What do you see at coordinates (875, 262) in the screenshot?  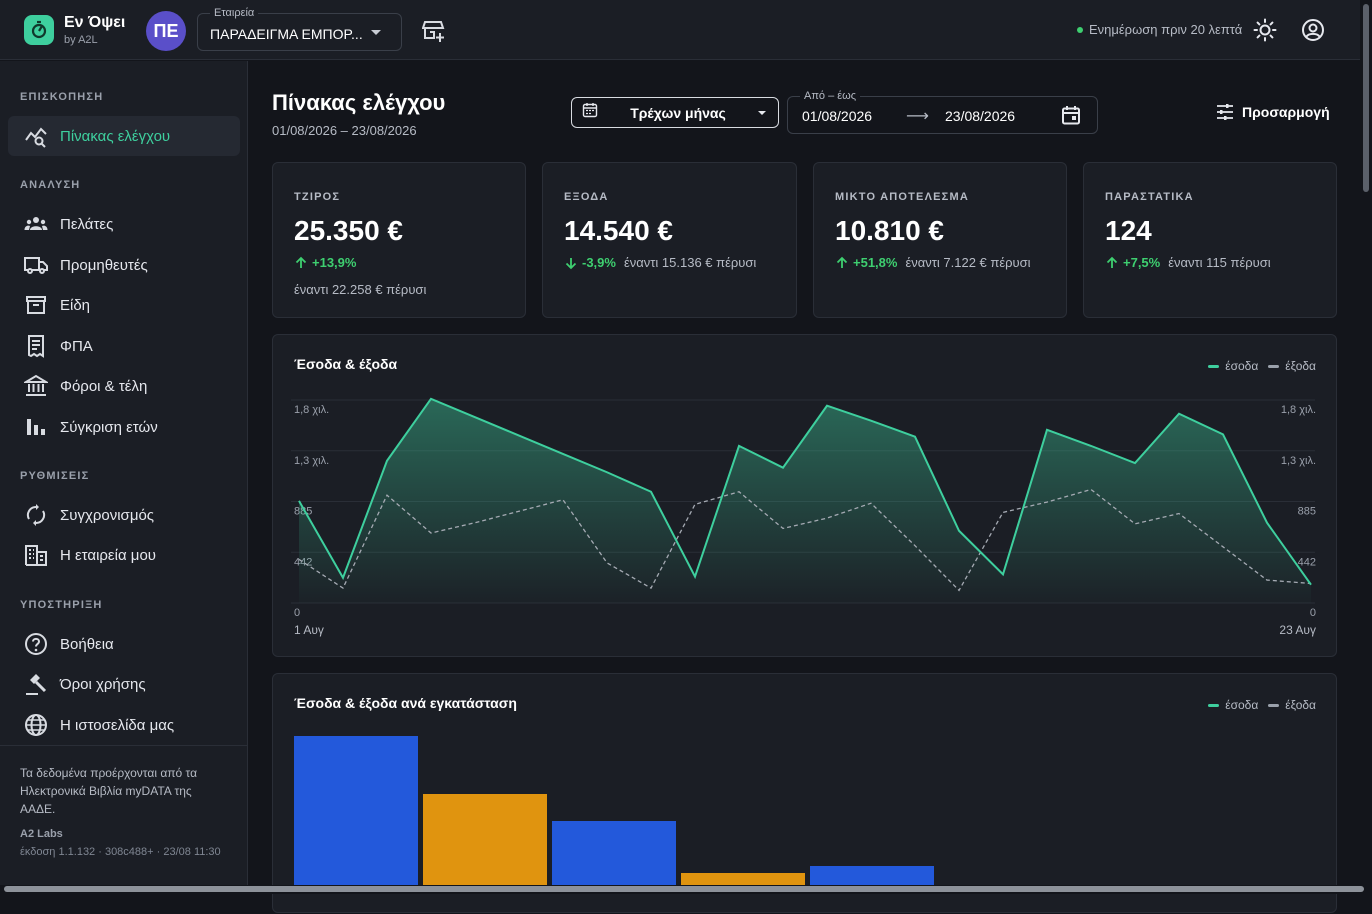 I see `kpi-delta-value: +51,8%` at bounding box center [875, 262].